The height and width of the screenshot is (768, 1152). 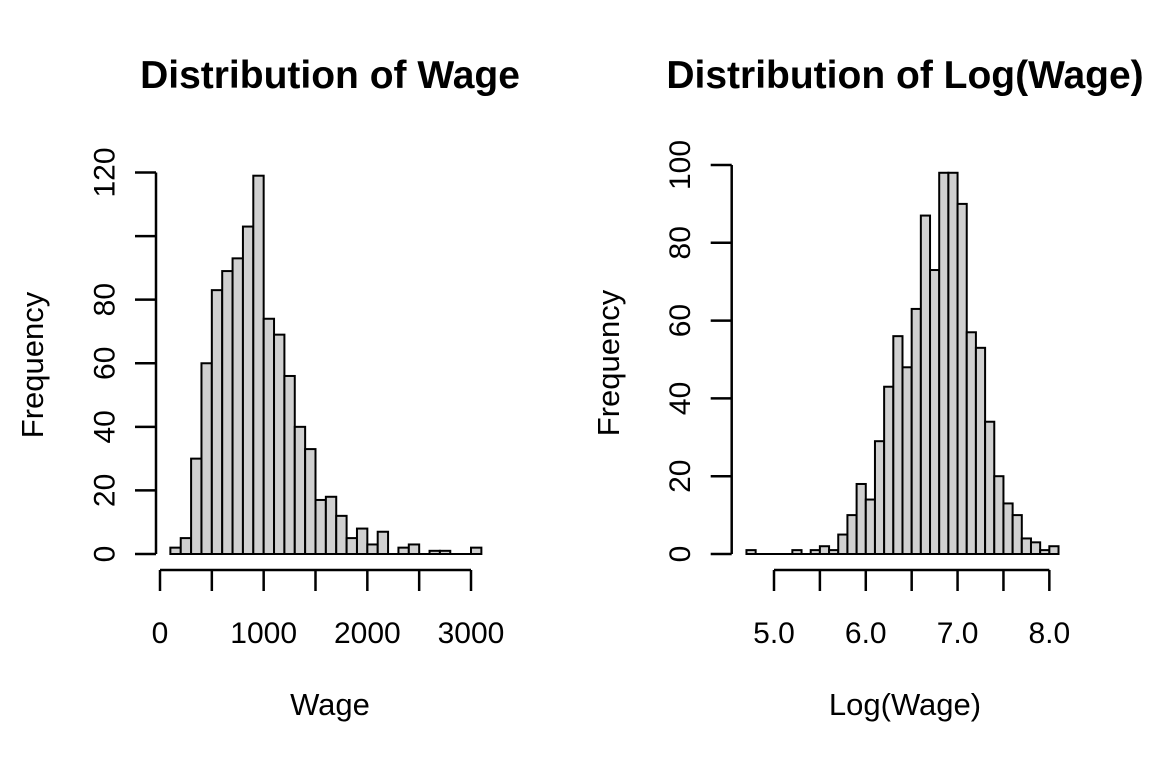 What do you see at coordinates (160, 633) in the screenshot?
I see `x-axis-tick-label: 0` at bounding box center [160, 633].